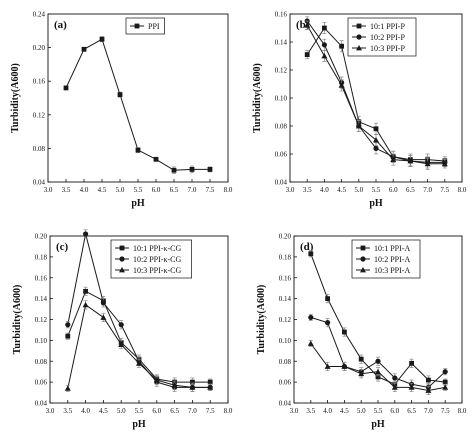 The height and width of the screenshot is (448, 474). What do you see at coordinates (157, 248) in the screenshot?
I see `legend-label: 10:1 PPI-κ-CG` at bounding box center [157, 248].